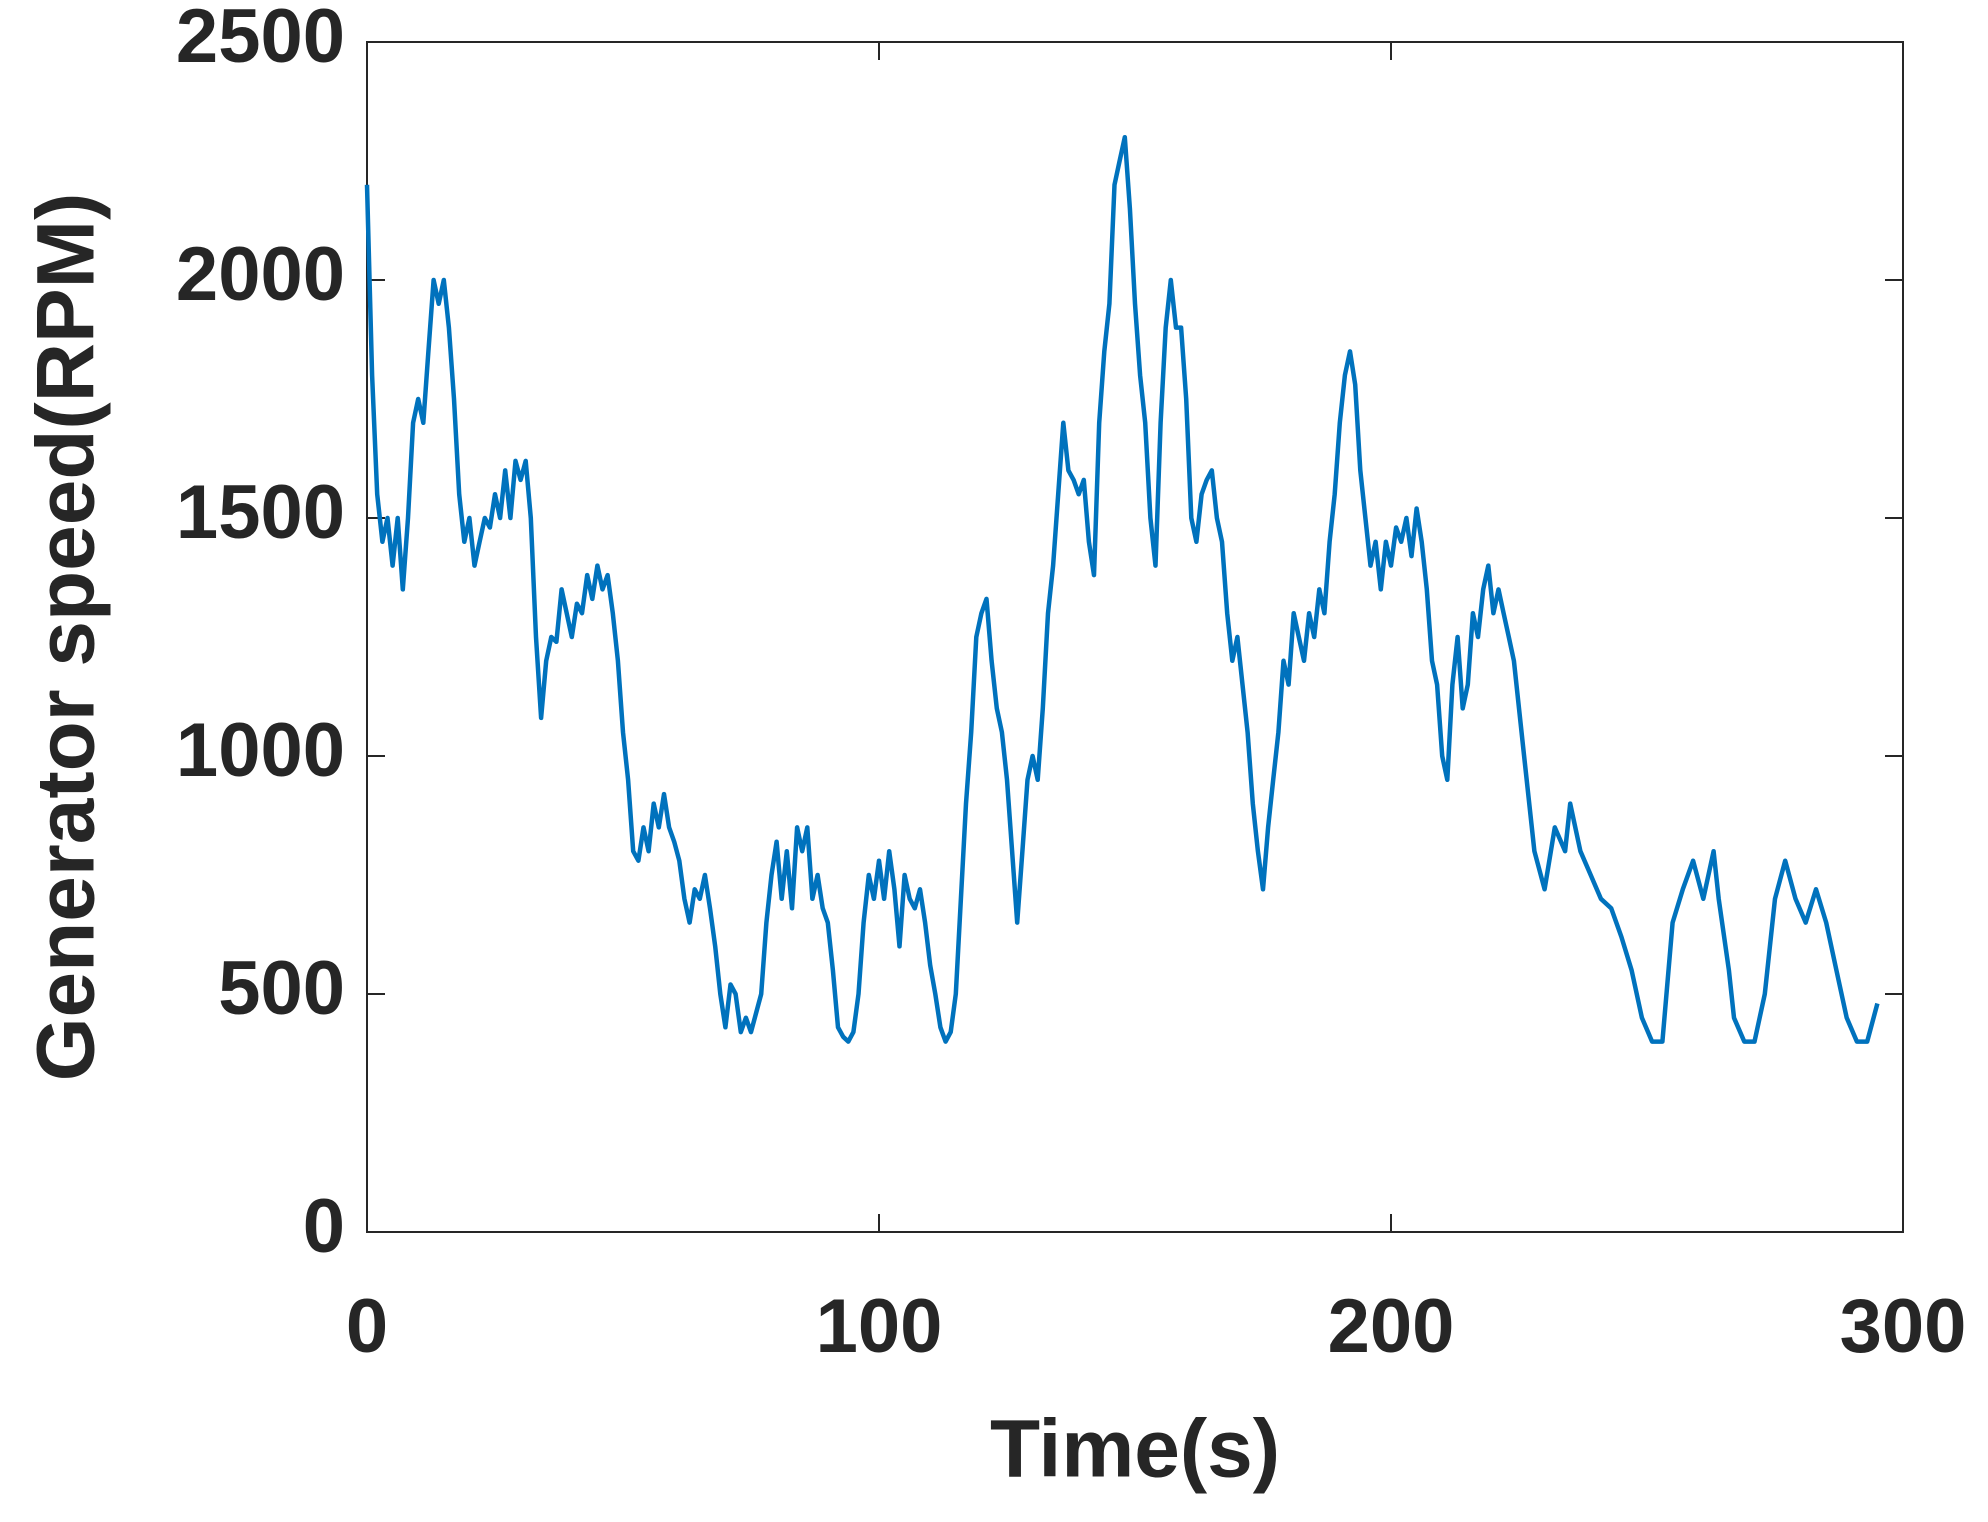 This screenshot has height=1522, width=1988. Describe the element at coordinates (367, 1326) in the screenshot. I see `x-tick-label: 0` at that location.